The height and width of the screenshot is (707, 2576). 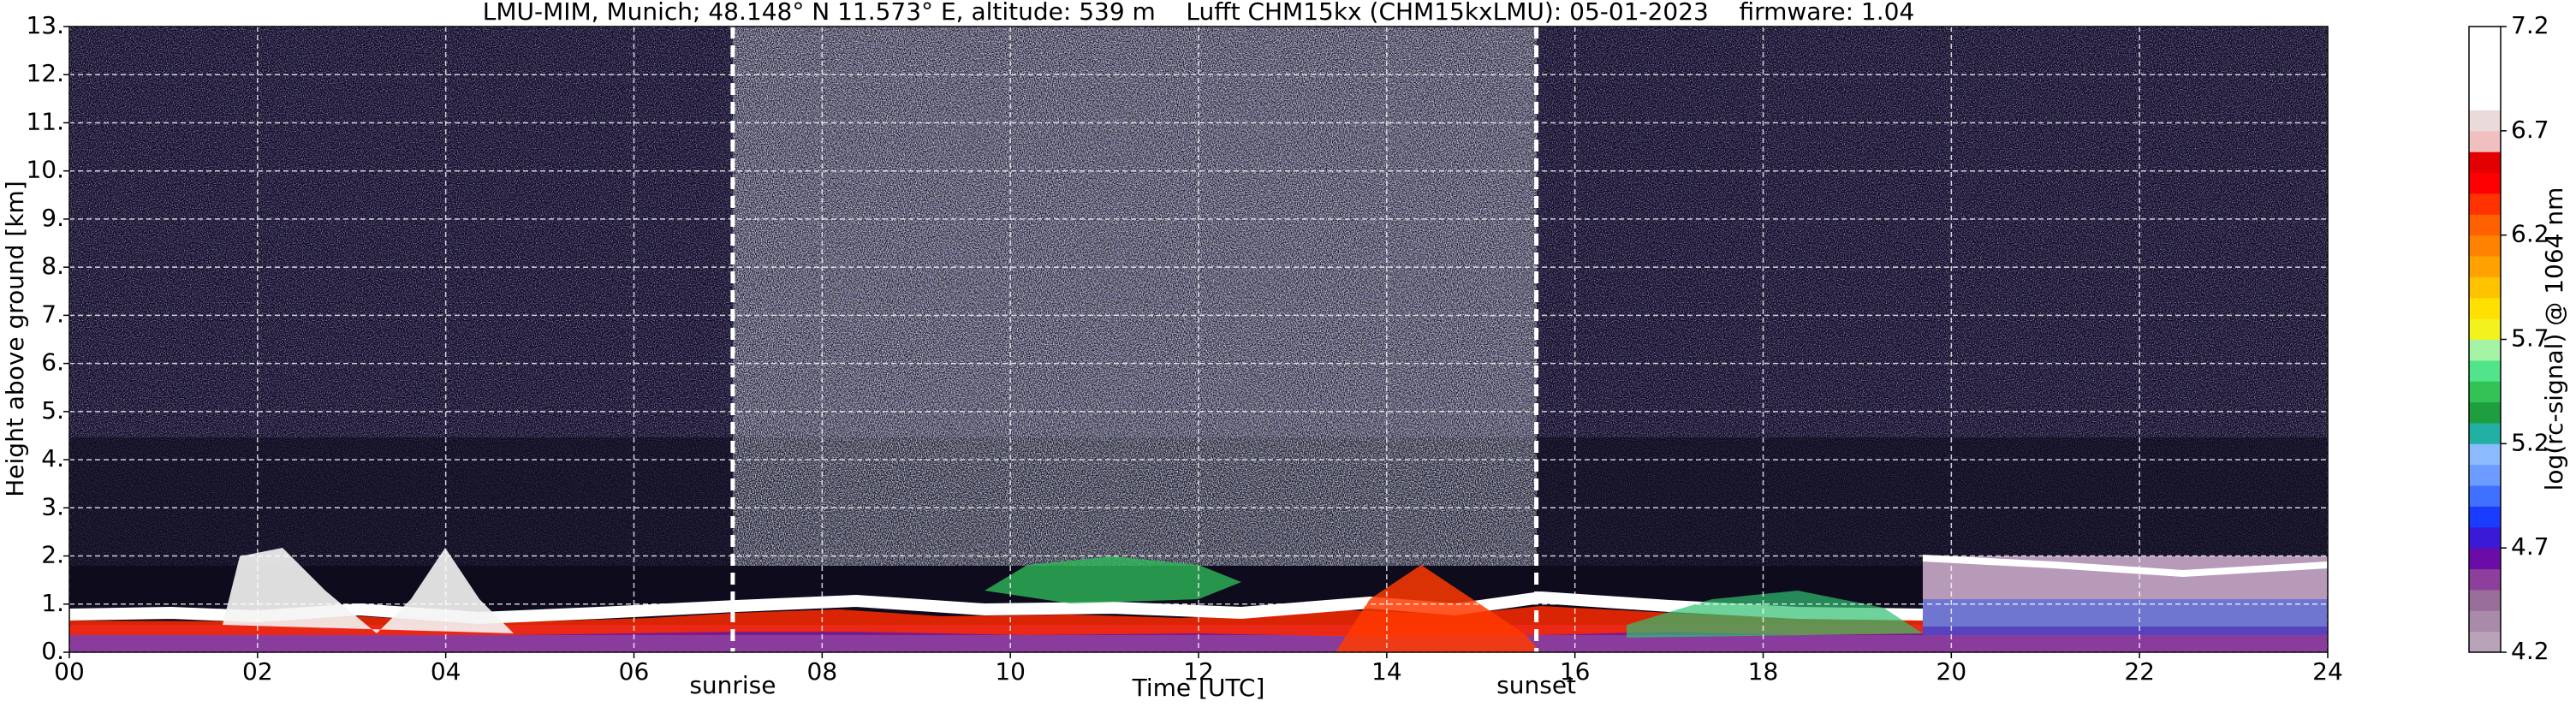 What do you see at coordinates (2530, 25) in the screenshot?
I see `colorbar-tick-label: 7.2` at bounding box center [2530, 25].